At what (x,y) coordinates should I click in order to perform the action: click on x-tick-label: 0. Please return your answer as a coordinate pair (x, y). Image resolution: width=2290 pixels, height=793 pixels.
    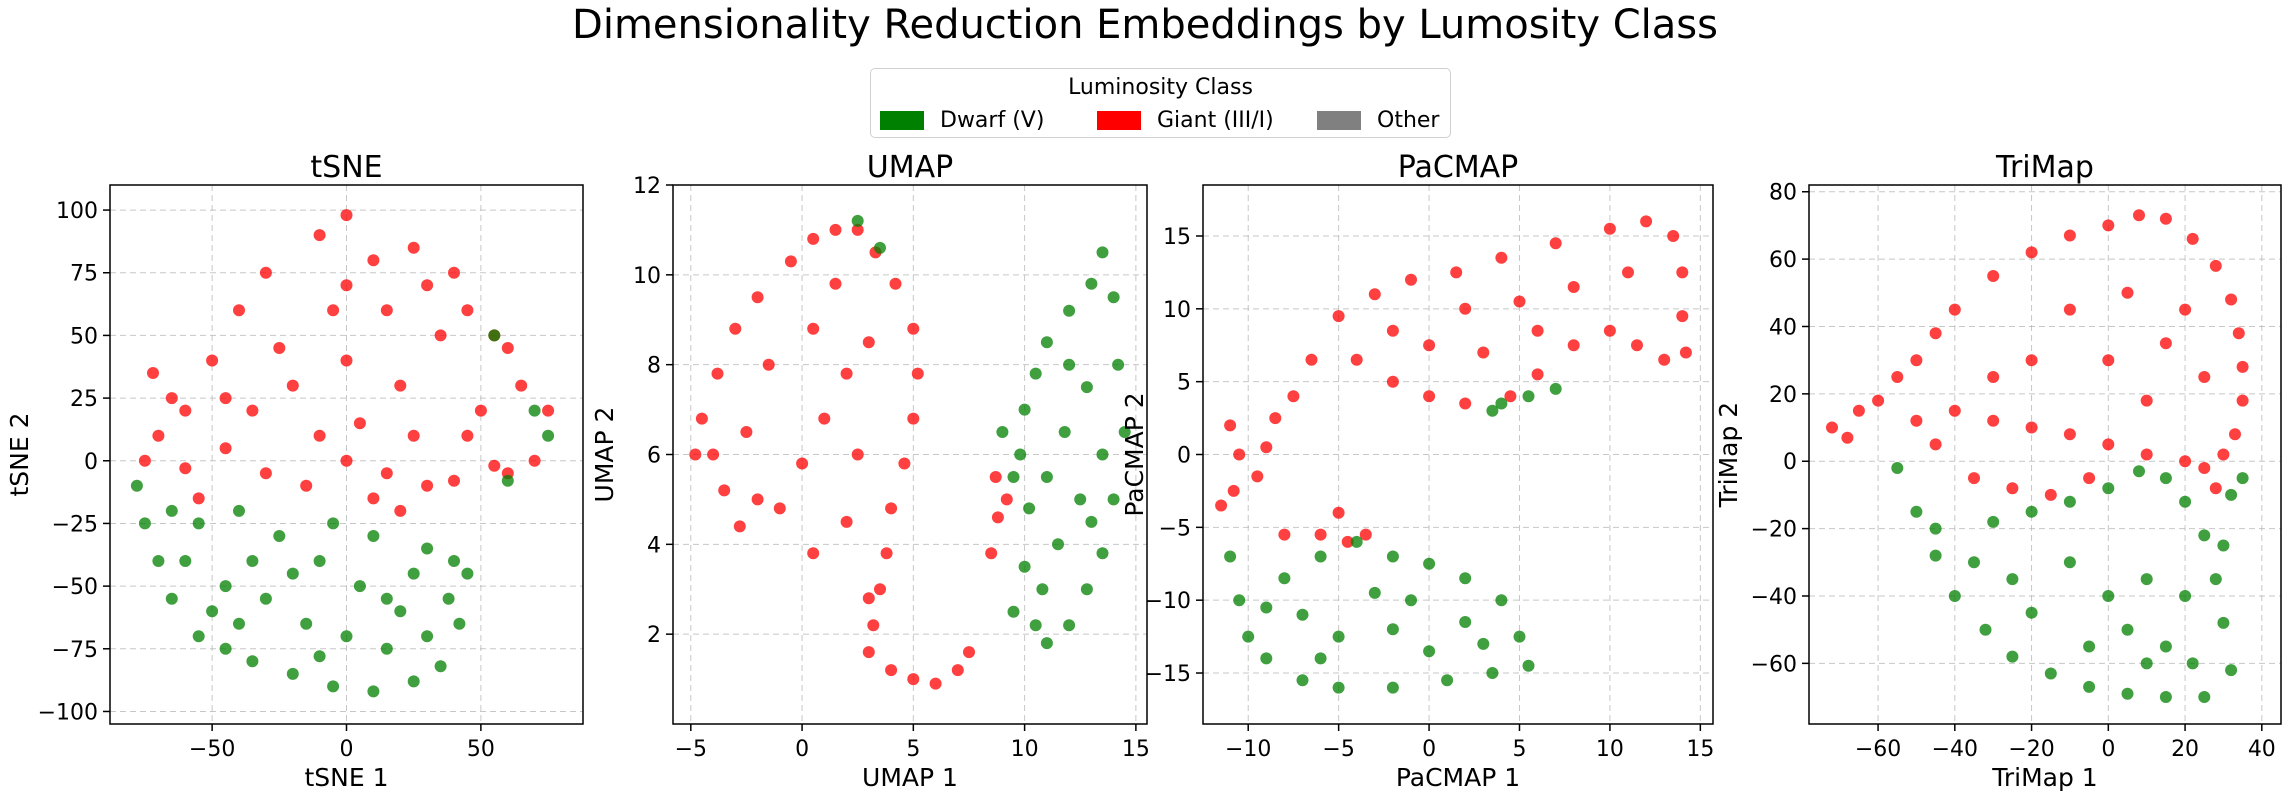
    Looking at the image, I should click on (802, 749).